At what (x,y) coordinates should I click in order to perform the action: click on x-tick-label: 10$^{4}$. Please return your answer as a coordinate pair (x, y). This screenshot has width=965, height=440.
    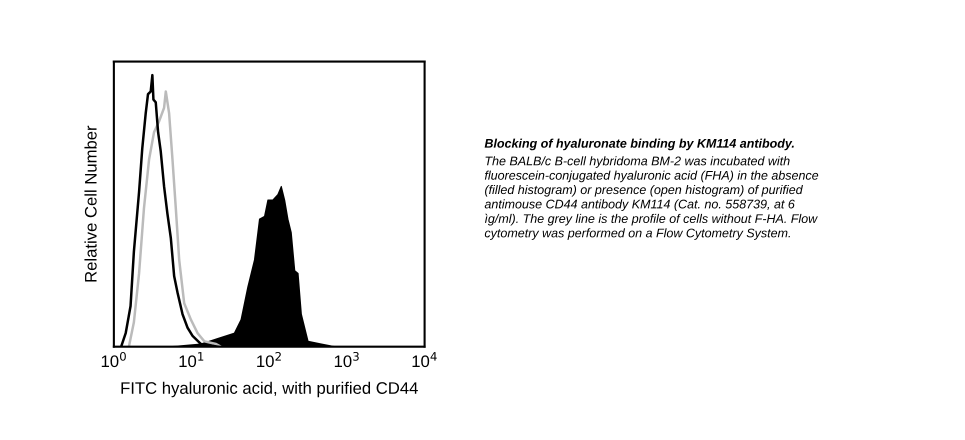
    Looking at the image, I should click on (424, 360).